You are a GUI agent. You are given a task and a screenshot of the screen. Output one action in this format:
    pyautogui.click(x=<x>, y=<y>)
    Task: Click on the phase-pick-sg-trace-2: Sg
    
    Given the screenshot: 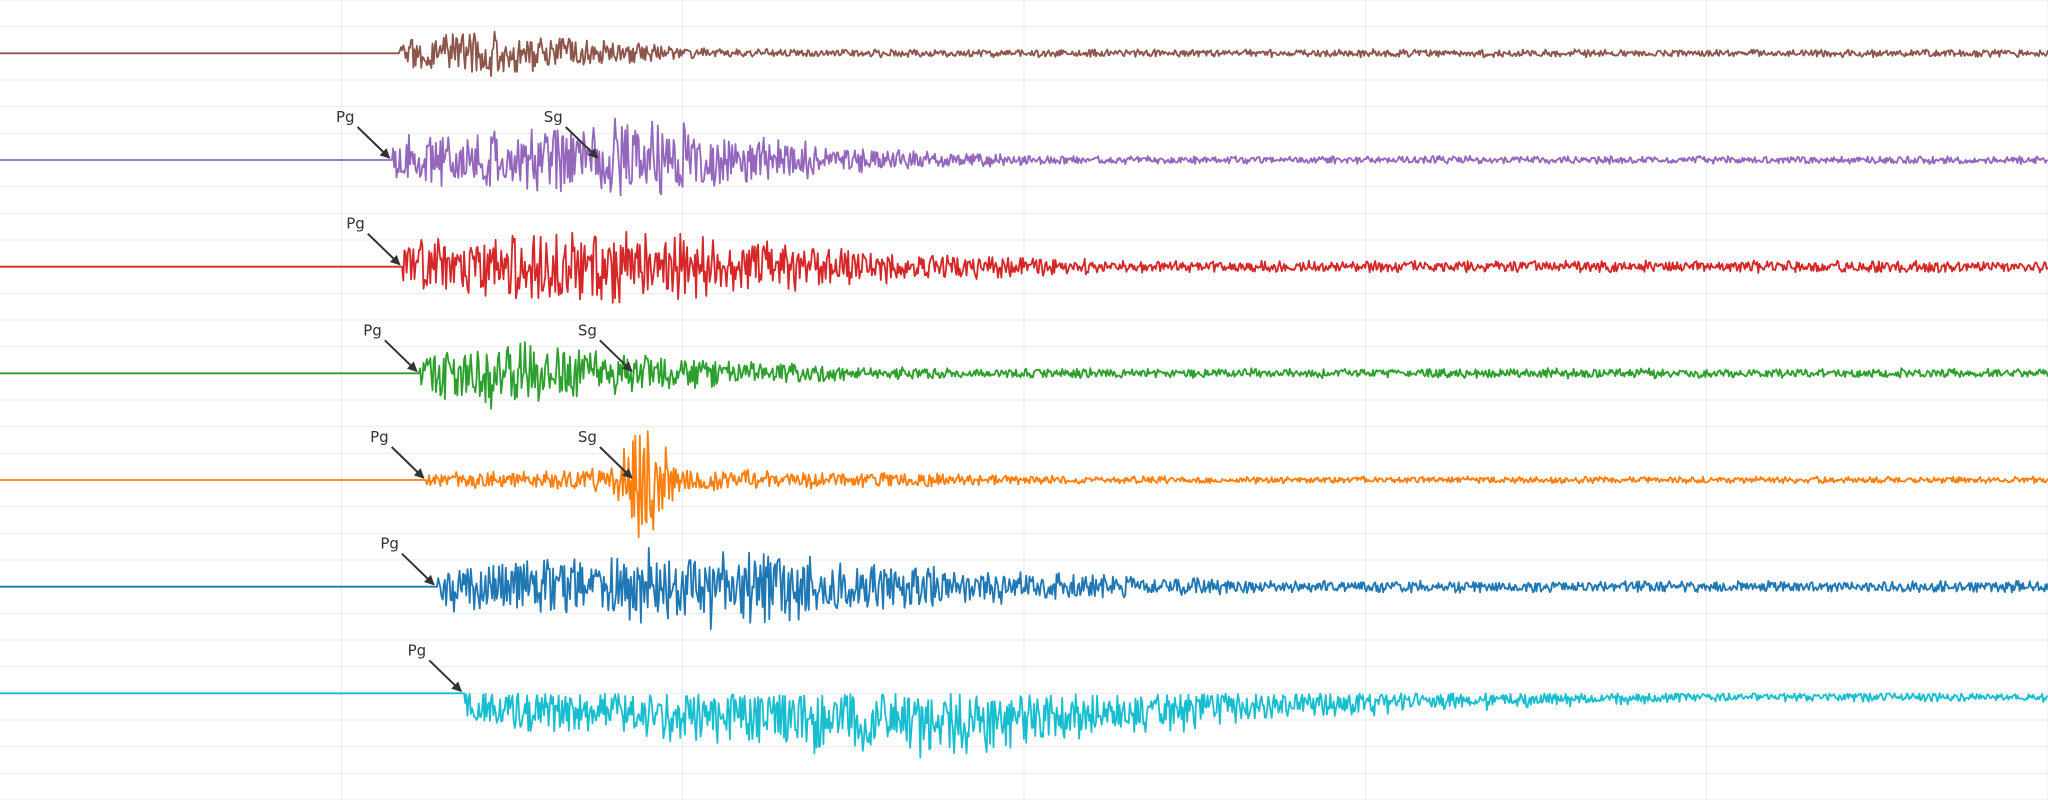 What is the action you would take?
    pyautogui.click(x=571, y=133)
    